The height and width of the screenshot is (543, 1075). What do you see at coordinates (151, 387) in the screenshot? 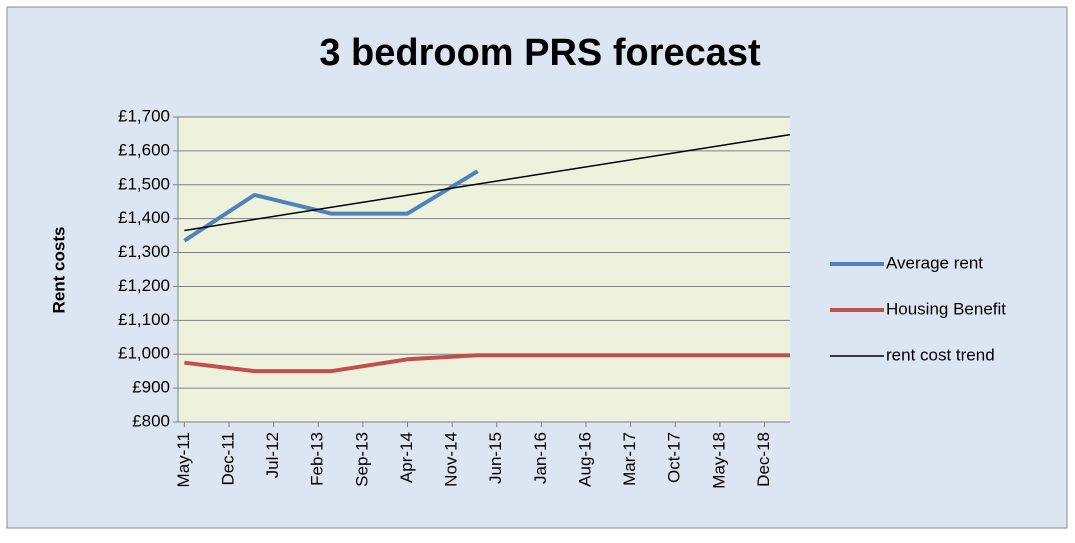
I see `y-tick-label: £900` at bounding box center [151, 387].